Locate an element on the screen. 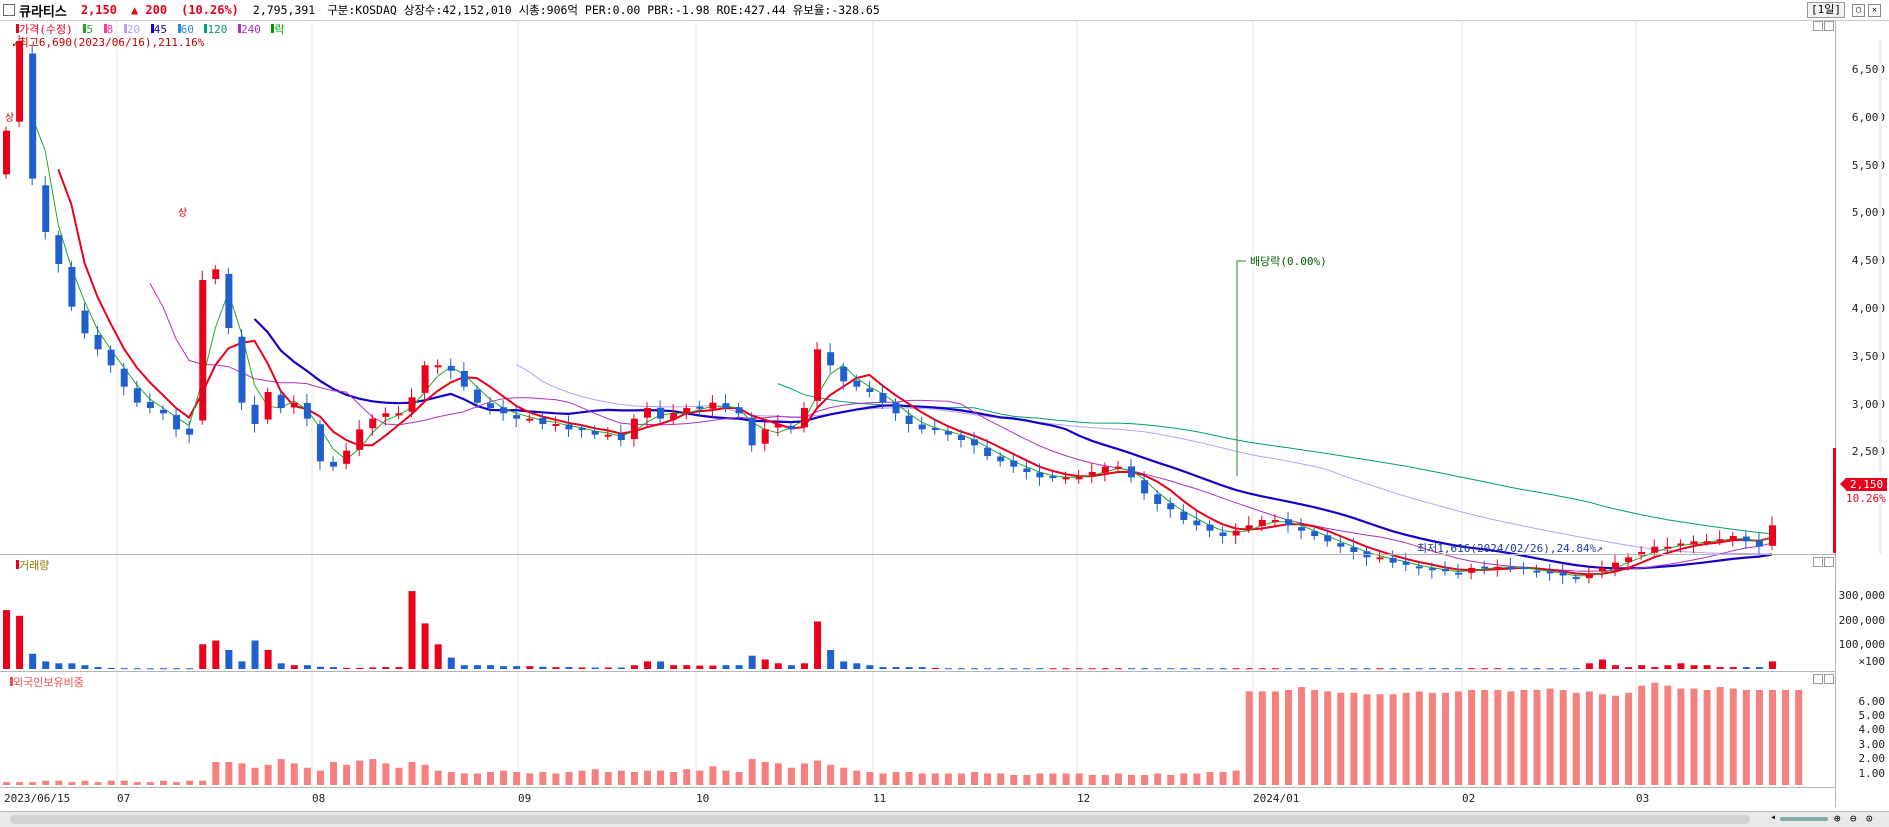  zoom-slider is located at coordinates (1804, 819).